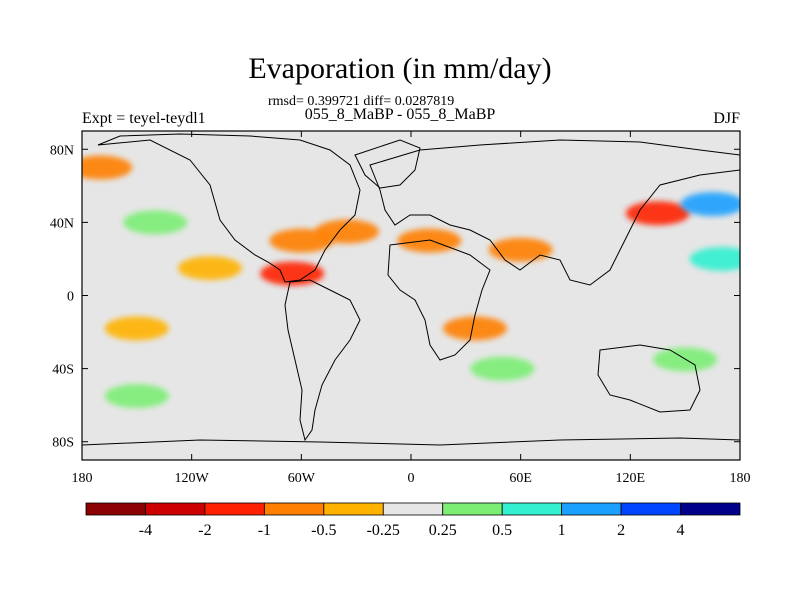 Image resolution: width=800 pixels, height=600 pixels. Describe the element at coordinates (70, 297) in the screenshot. I see `y-tick-label: 0` at that location.